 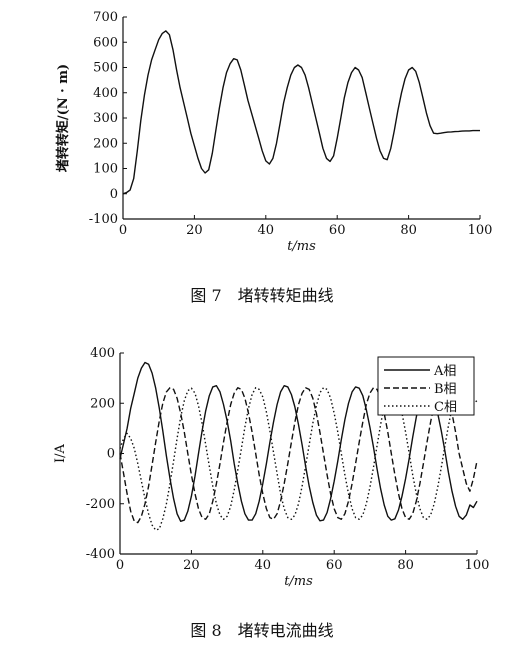 What do you see at coordinates (337, 230) in the screenshot?
I see `c1-x-tick-label: 60` at bounding box center [337, 230].